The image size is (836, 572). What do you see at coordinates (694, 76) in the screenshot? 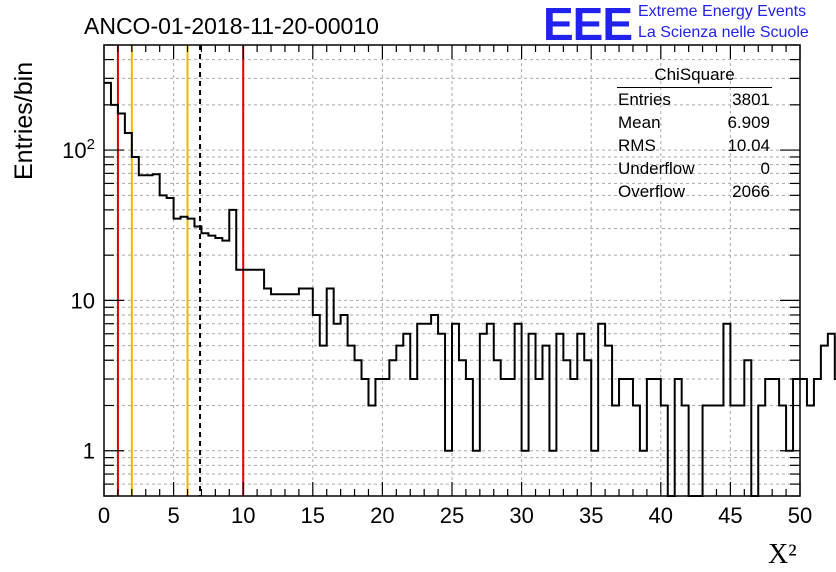
I see `stats-title: ChiSquare` at bounding box center [694, 76].